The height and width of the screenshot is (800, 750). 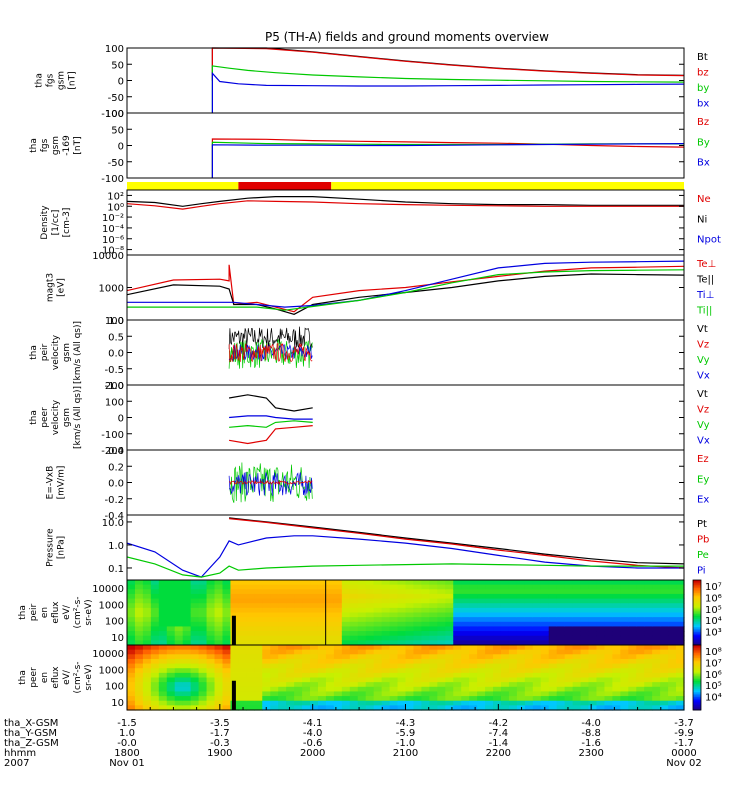 I want to click on series-line-Te⊥, so click(x=405, y=288).